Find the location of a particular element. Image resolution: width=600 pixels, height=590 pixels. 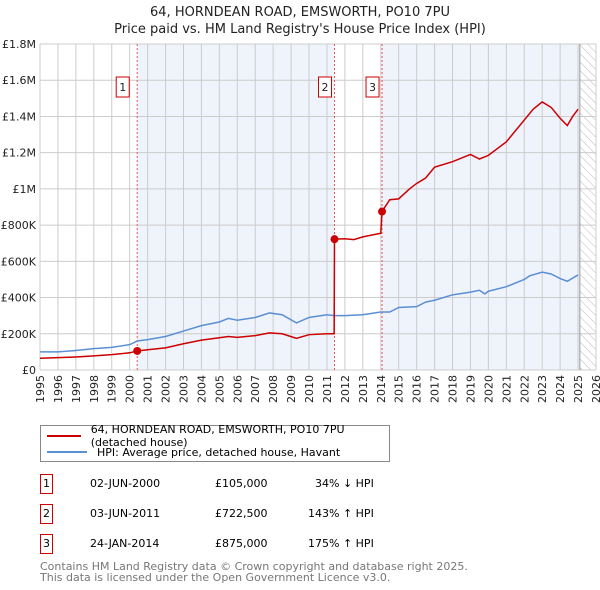

x-tick-label: 2021 is located at coordinates (506, 389).